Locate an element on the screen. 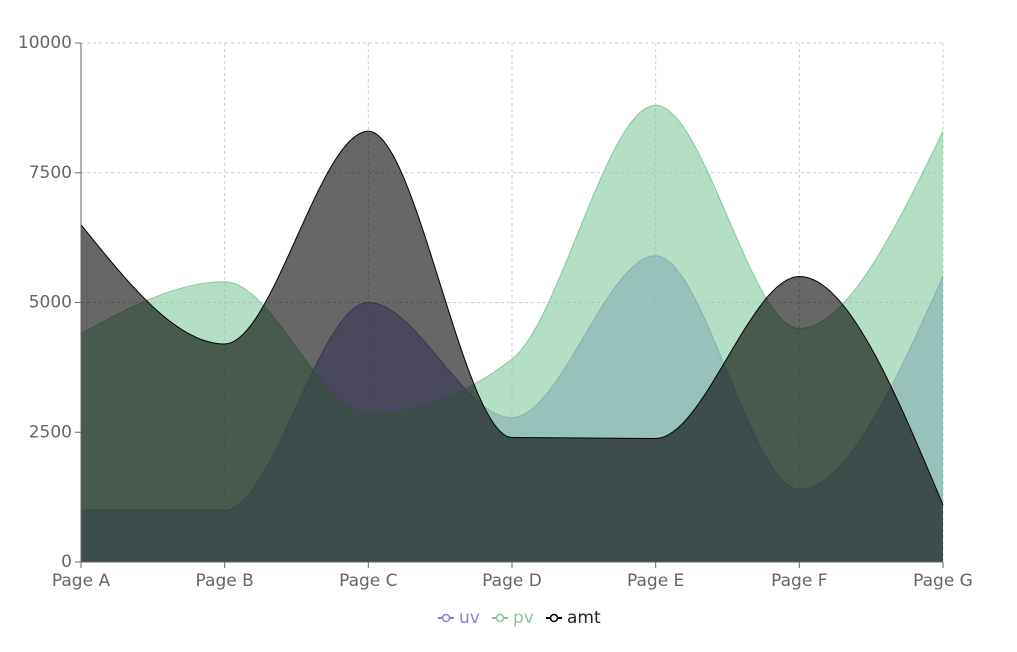  legend-item-pv: pv is located at coordinates (513, 618).